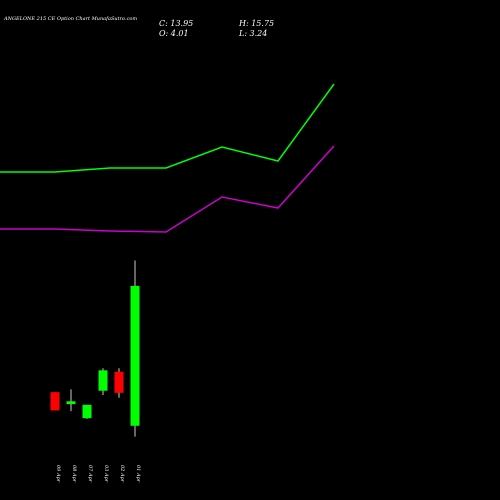  Describe the element at coordinates (106, 474) in the screenshot. I see `x-tick-label: 03 Apr` at that location.